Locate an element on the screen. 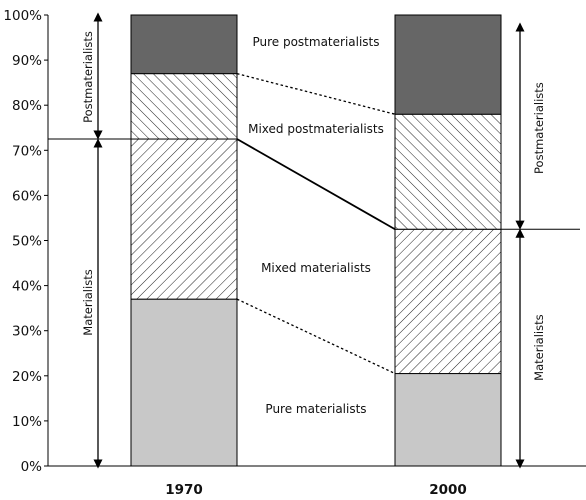 The width and height of the screenshot is (586, 500). series-label: Mixed materialists is located at coordinates (316, 268).